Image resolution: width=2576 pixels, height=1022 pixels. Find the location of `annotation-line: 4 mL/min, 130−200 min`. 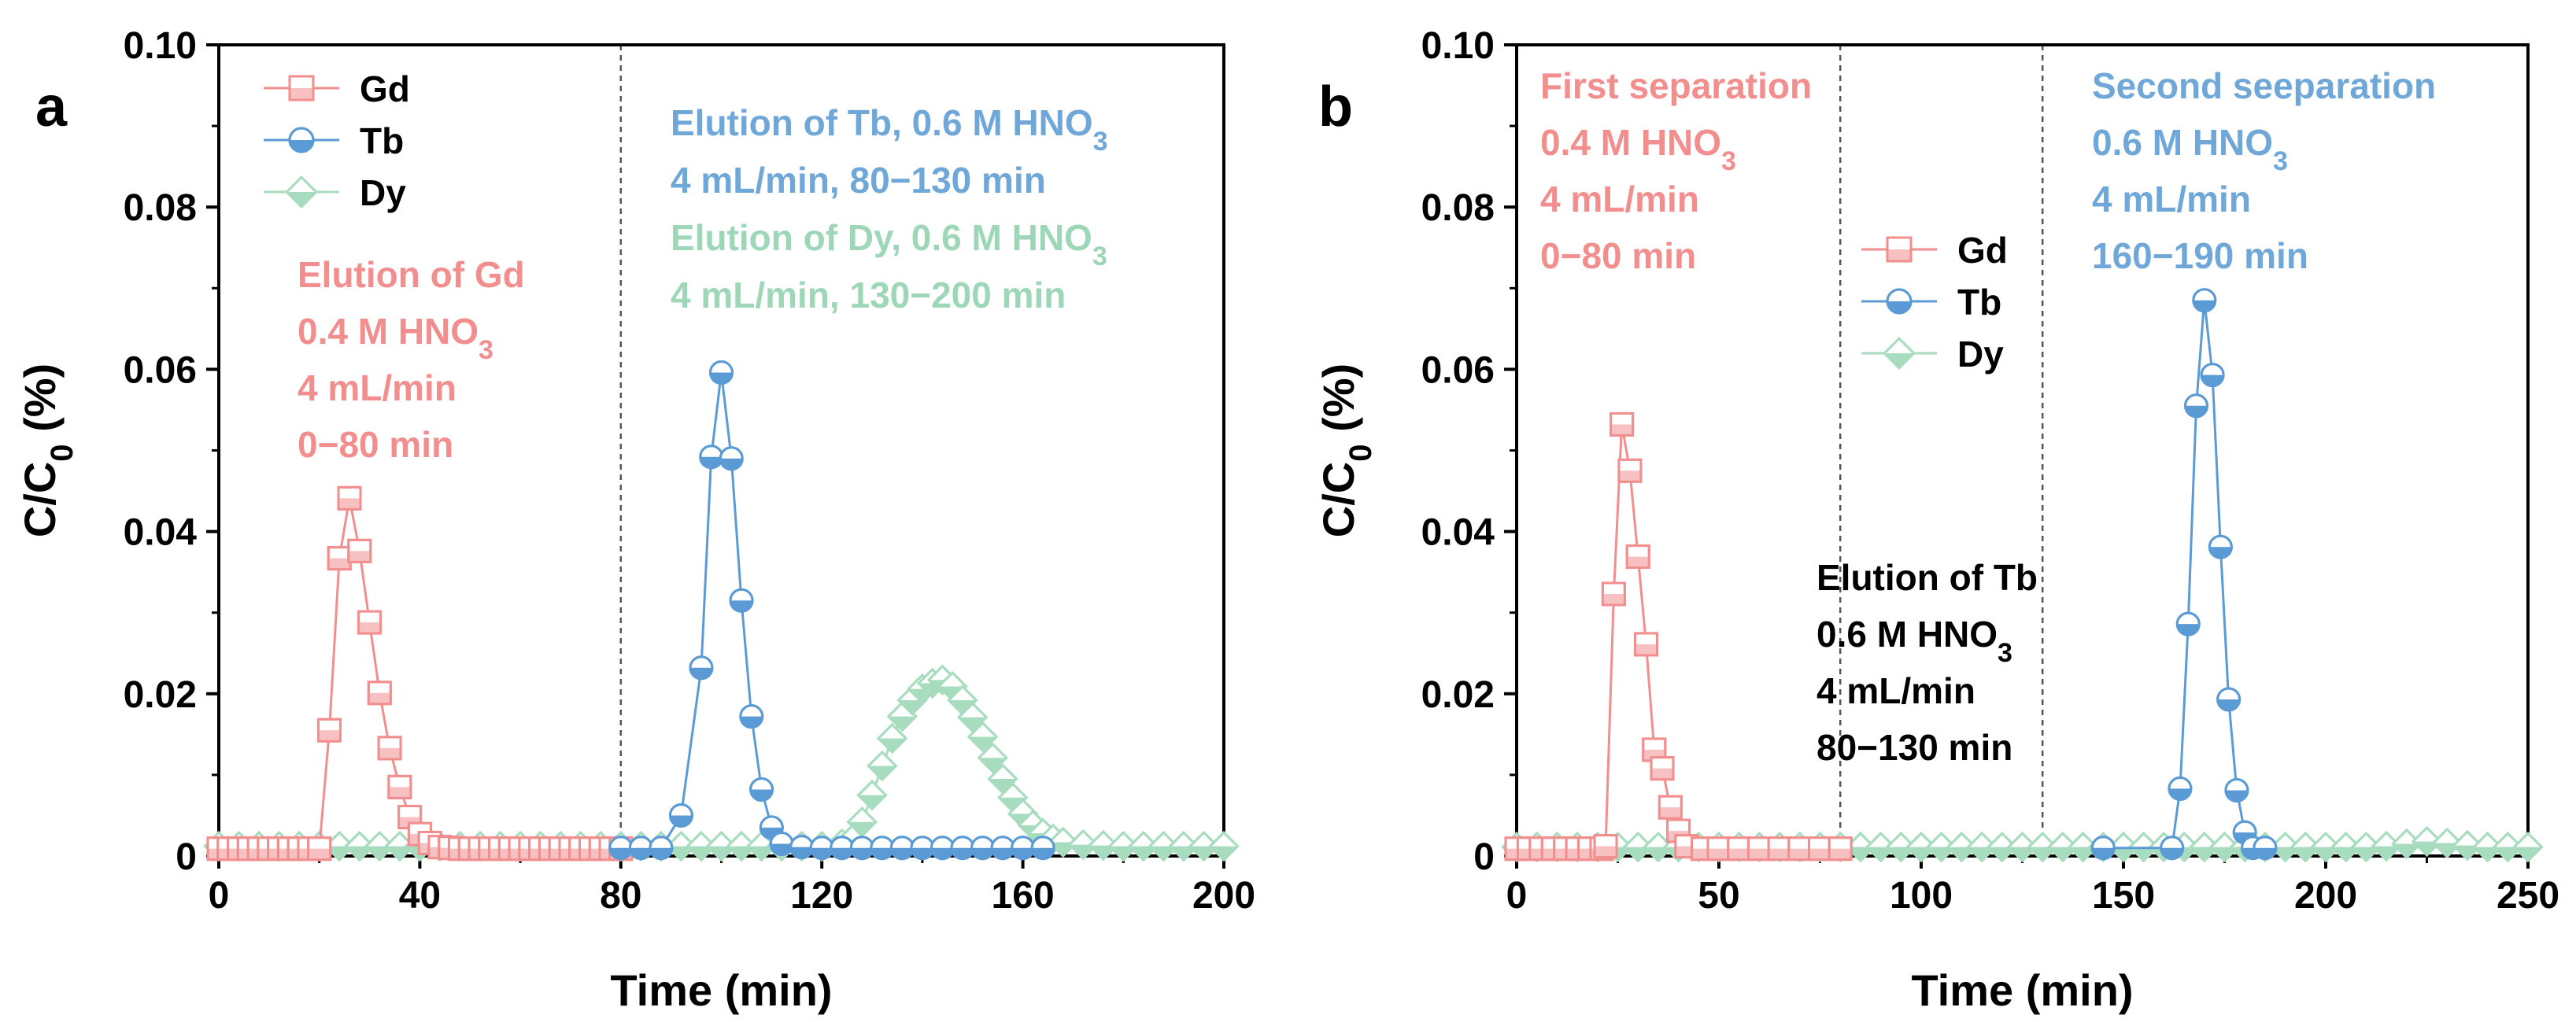

annotation-line: 4 mL/min, 130−200 min is located at coordinates (868, 295).